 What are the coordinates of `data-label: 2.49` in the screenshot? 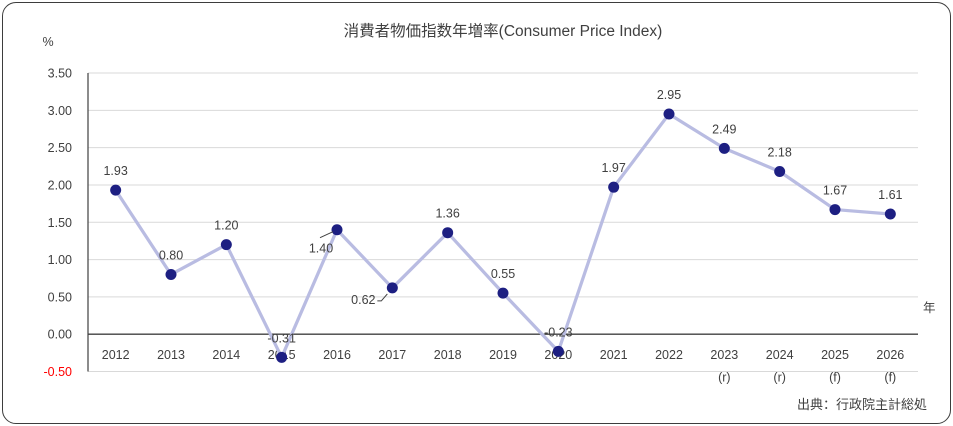 It's located at (724, 129).